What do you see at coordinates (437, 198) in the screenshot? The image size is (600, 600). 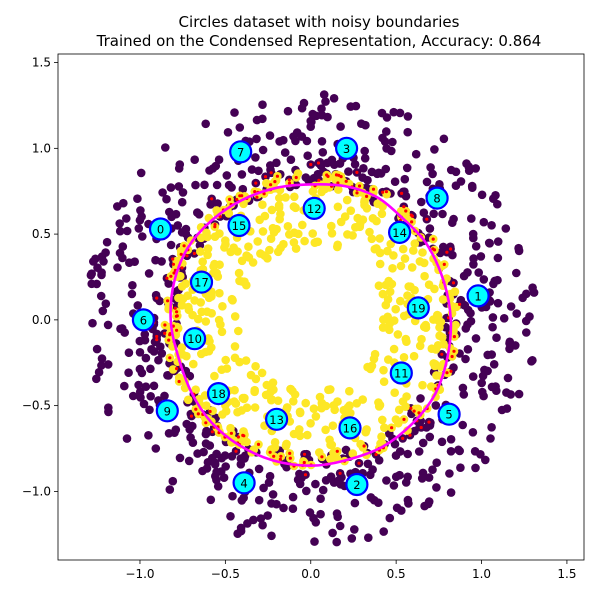 I see `prototype-8: 8` at bounding box center [437, 198].